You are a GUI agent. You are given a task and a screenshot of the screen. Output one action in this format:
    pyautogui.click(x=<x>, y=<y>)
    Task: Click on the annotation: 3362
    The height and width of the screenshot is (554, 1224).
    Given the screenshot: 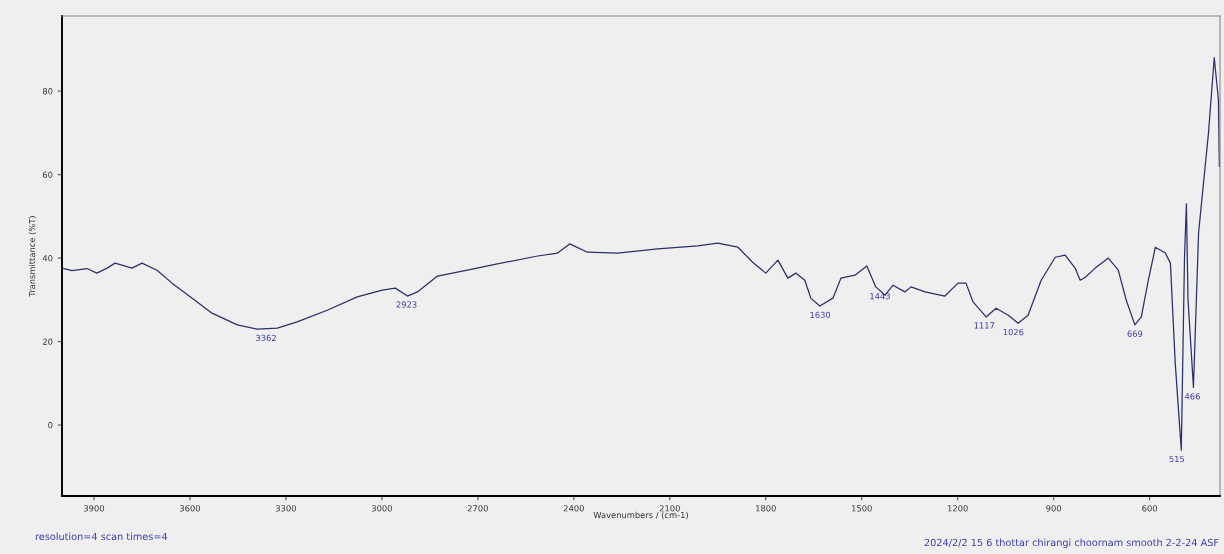 What is the action you would take?
    pyautogui.click(x=266, y=338)
    